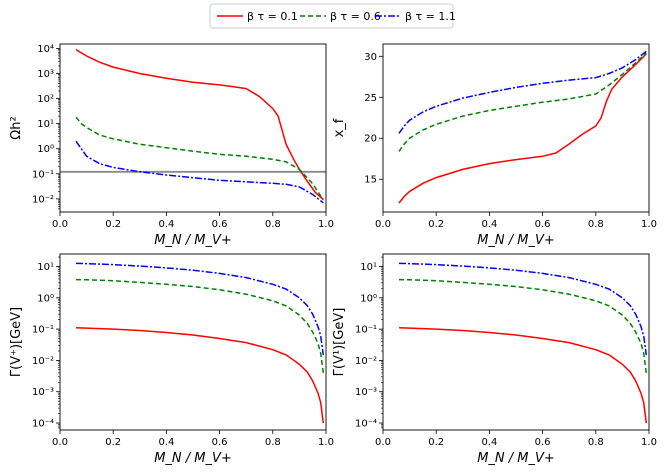 This screenshot has height=476, width=664. Describe the element at coordinates (370, 98) in the screenshot. I see `y-tick-label: 25` at that location.